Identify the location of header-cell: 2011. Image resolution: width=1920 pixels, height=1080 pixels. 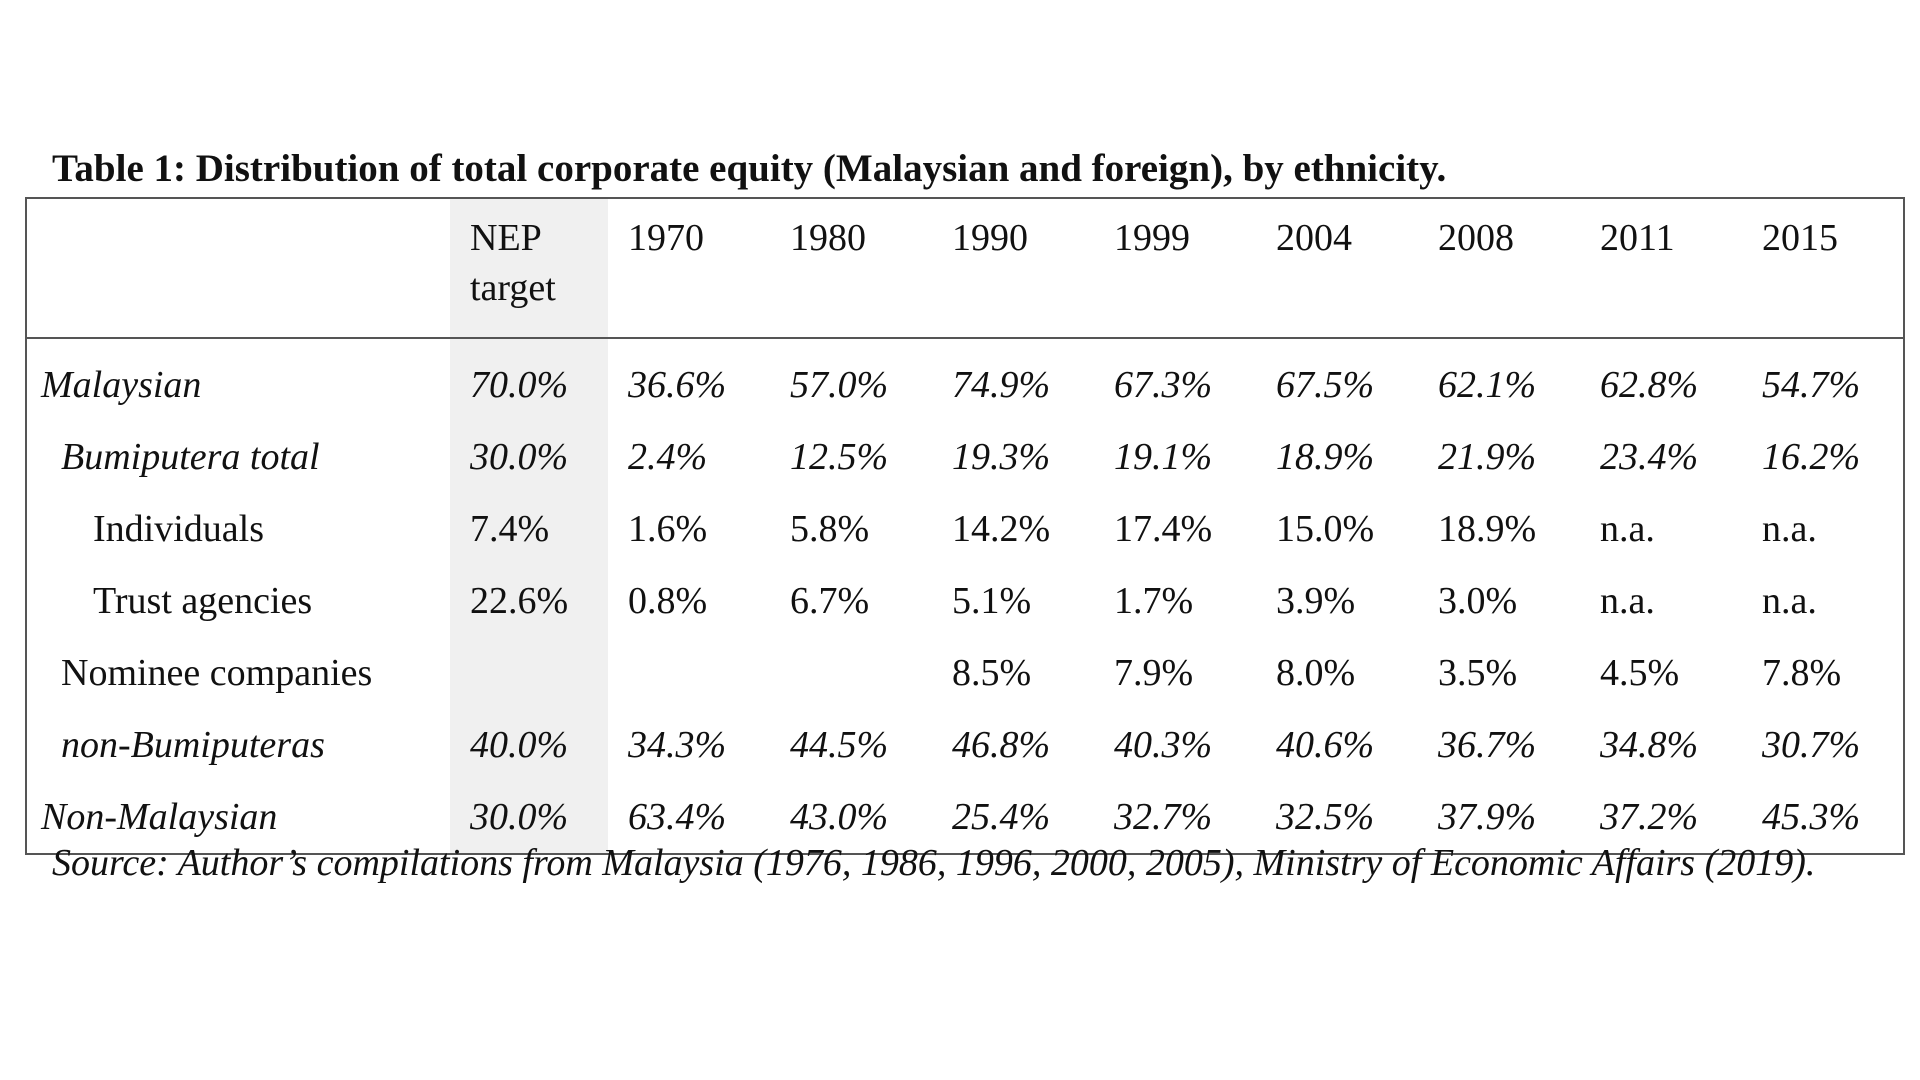
(1661, 268).